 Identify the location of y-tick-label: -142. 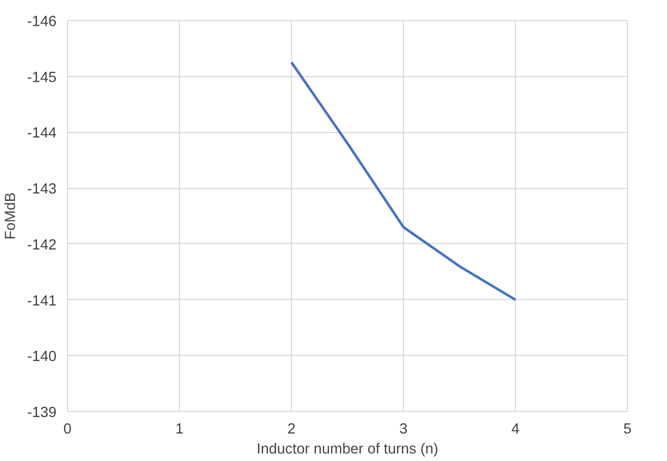
(42, 245).